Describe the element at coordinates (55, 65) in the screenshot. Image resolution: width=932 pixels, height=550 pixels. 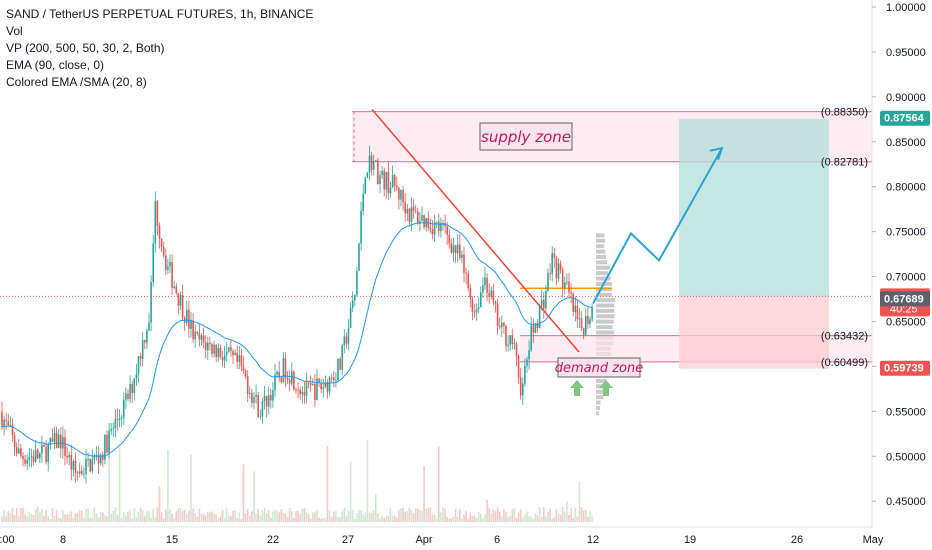
I see `indicator-ema: EMA (90, close, 0)` at that location.